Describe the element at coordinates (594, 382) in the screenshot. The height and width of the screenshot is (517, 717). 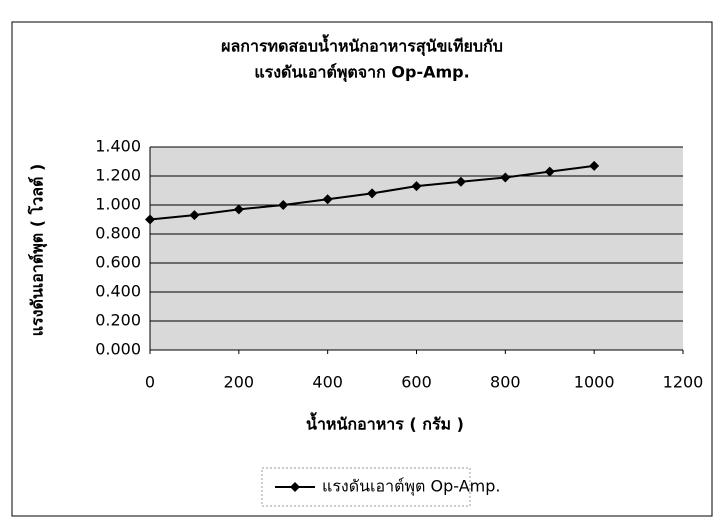
I see `x-tick-label: 1000` at that location.